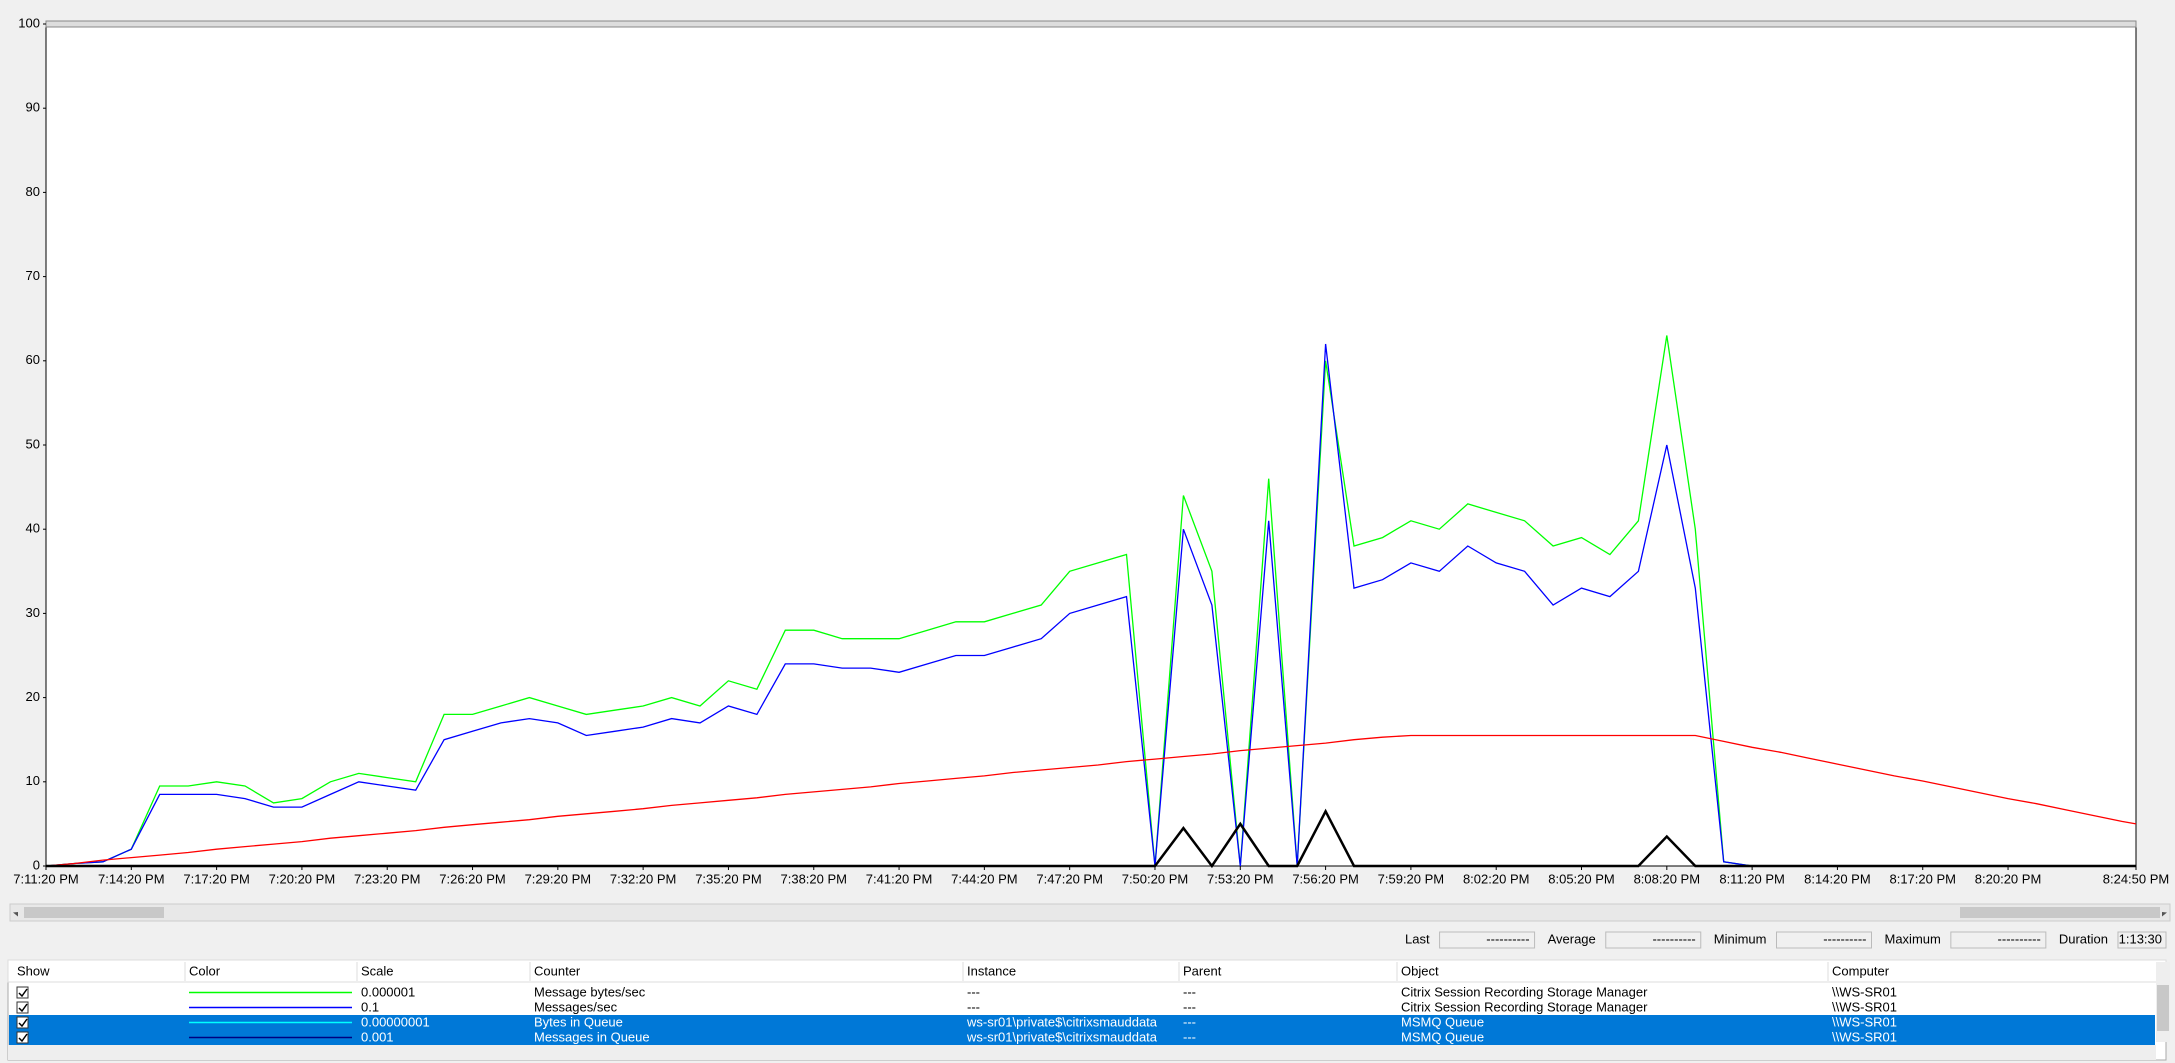 This screenshot has height=1063, width=2175. I want to click on x-tick-label: 7:47:20 PM, so click(1069, 878).